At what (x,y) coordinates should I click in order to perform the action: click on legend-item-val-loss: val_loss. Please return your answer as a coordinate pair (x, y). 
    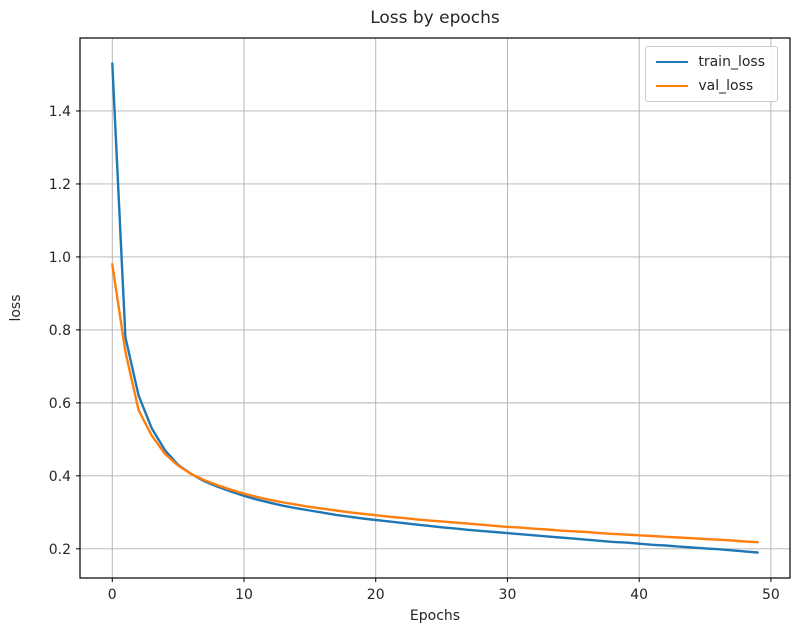
    Looking at the image, I should click on (710, 86).